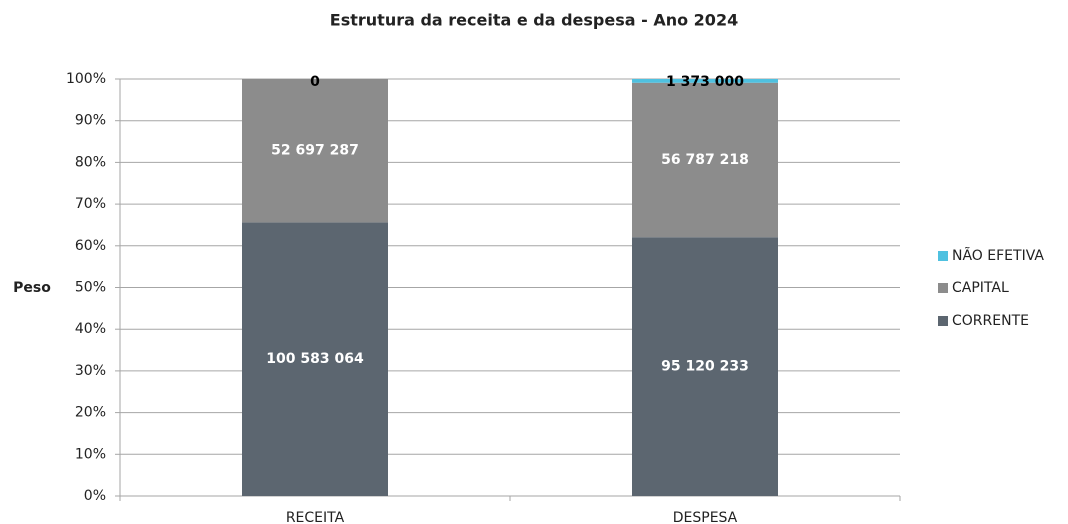  Describe the element at coordinates (90, 204) in the screenshot. I see `y-tick-label: 70%` at that location.